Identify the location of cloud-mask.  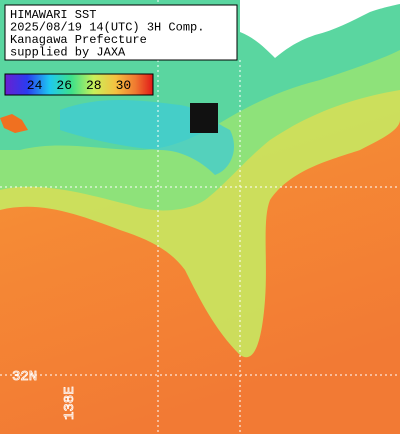
(204, 118).